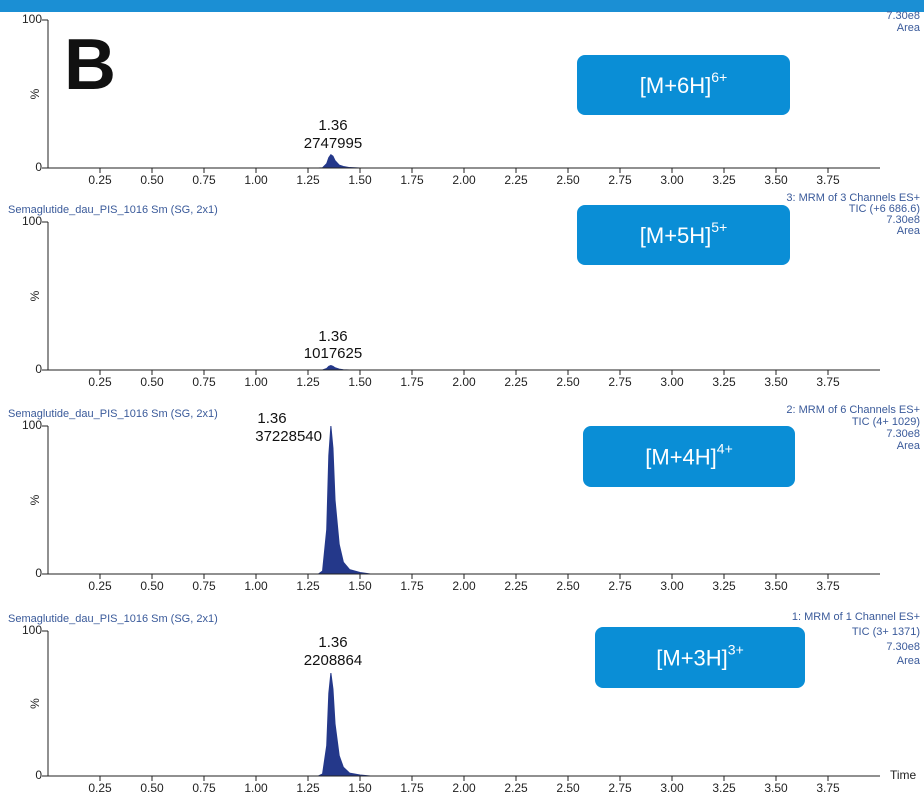 The width and height of the screenshot is (924, 798). Describe the element at coordinates (90, 65) in the screenshot. I see `figure-label: B` at that location.